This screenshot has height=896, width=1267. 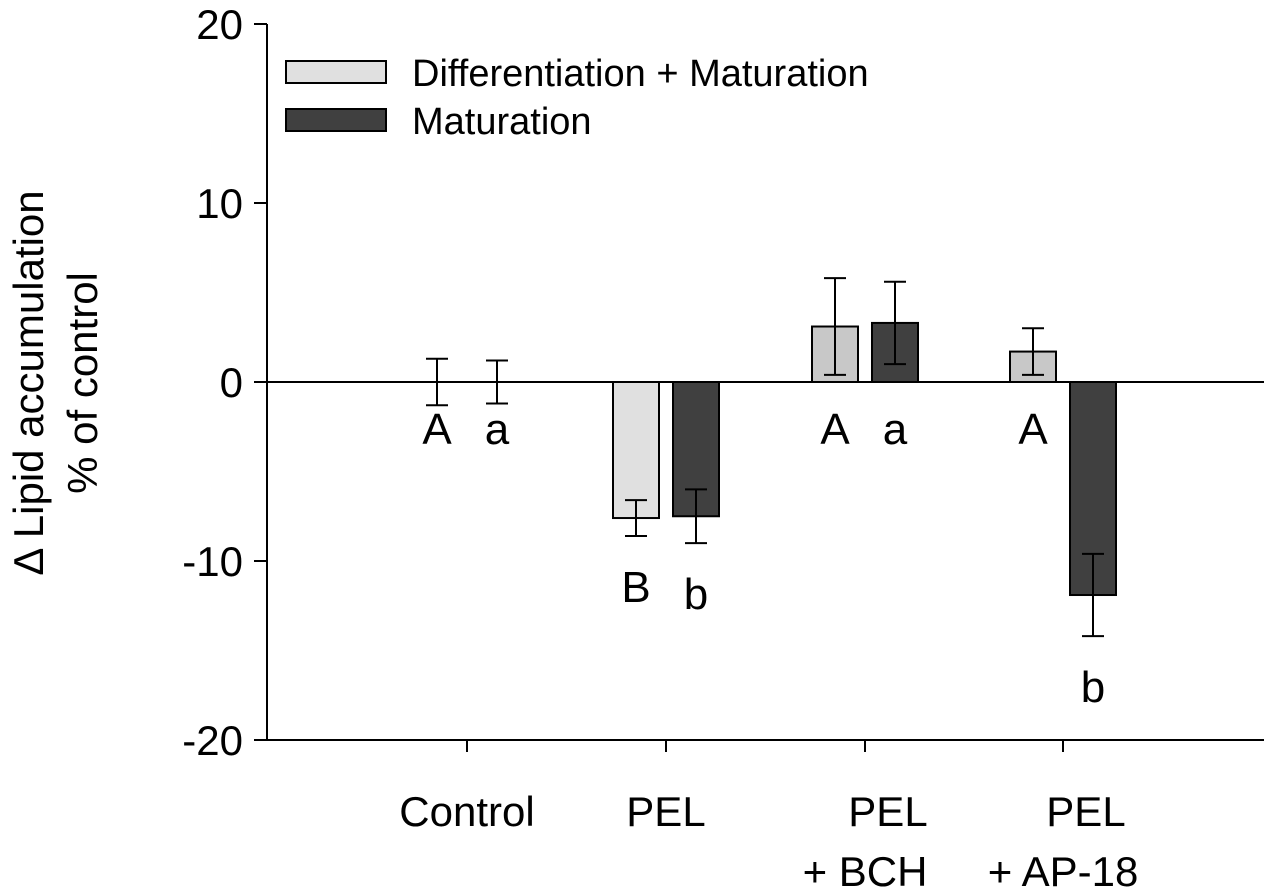 I want to click on bars, so click(x=864, y=459).